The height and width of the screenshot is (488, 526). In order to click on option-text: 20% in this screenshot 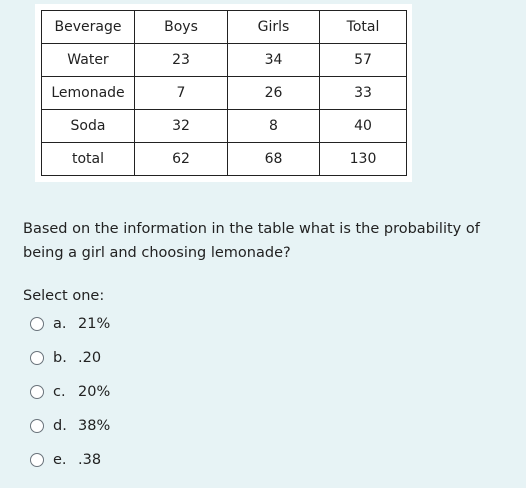, I will do `click(94, 392)`.